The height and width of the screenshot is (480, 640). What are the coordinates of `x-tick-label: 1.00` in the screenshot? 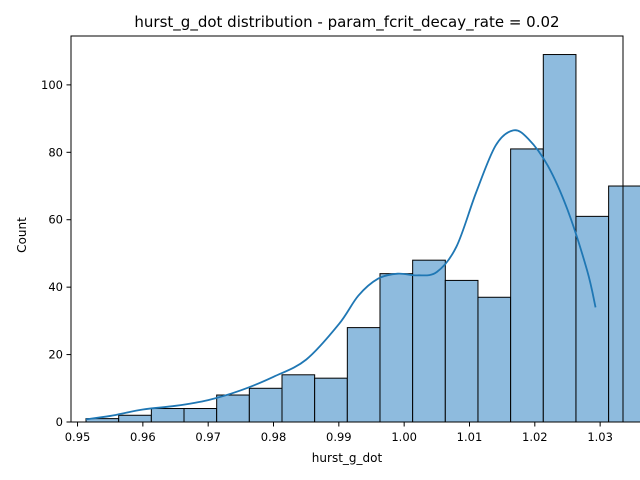 It's located at (404, 437).